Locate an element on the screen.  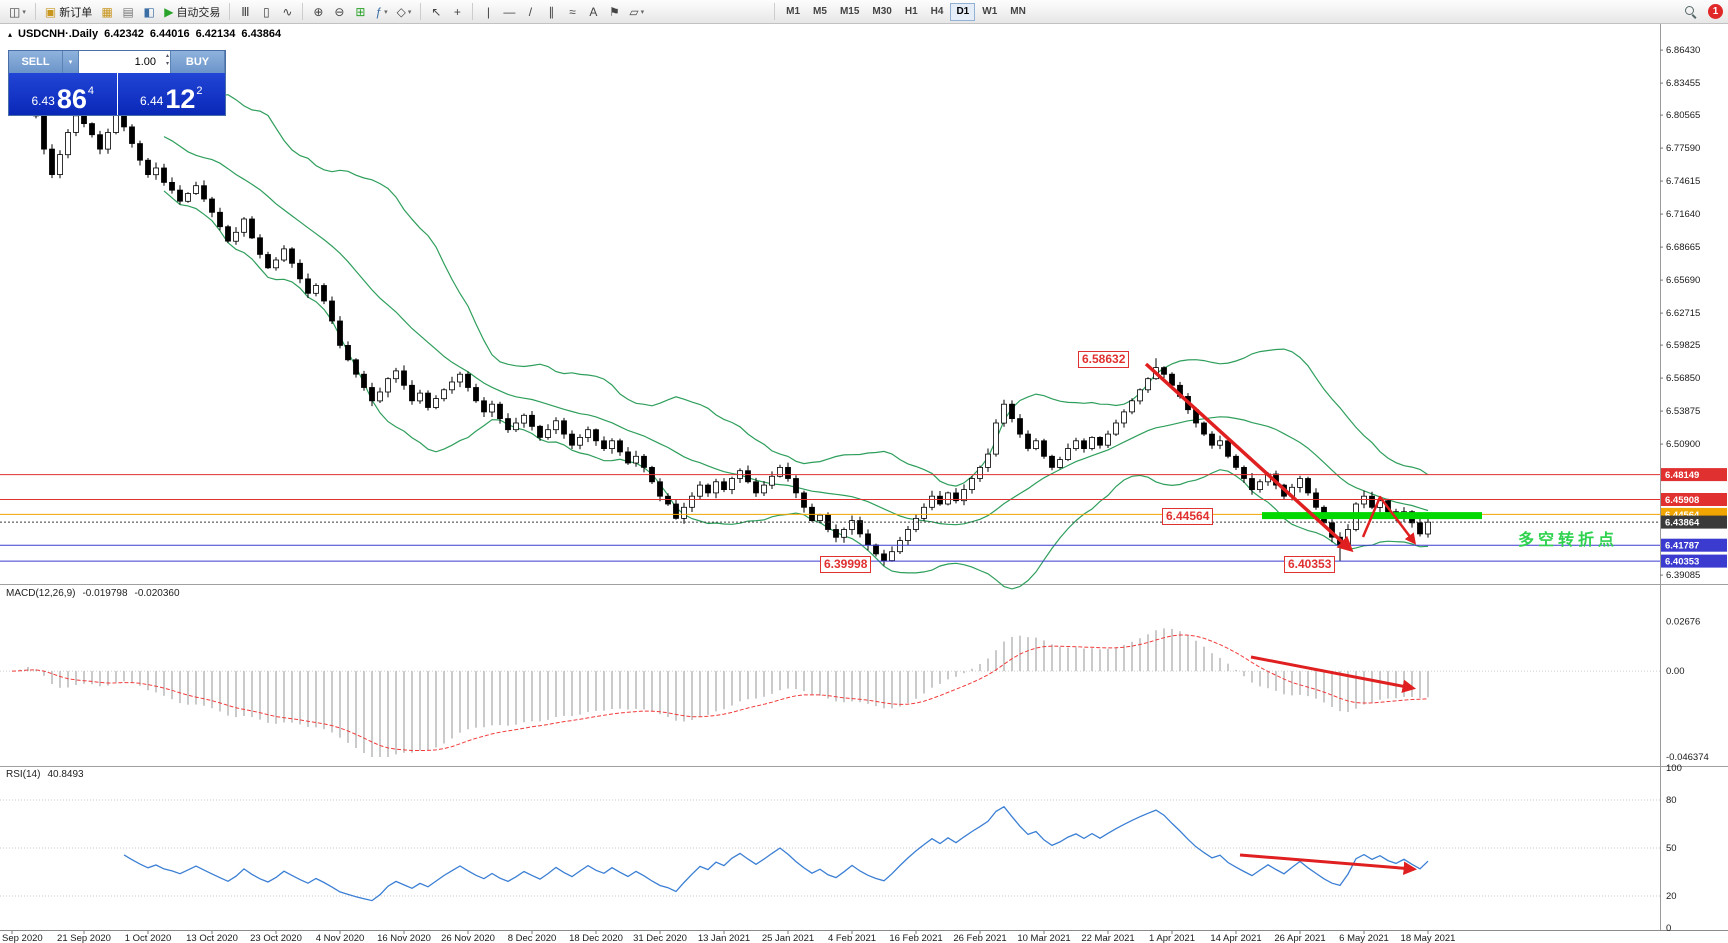
timeframe-button-m1: M1 is located at coordinates (793, 11).